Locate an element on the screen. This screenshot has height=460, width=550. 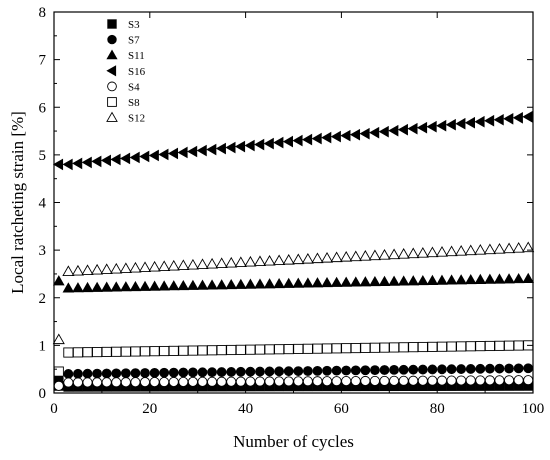
x-axis-title: Number of cycles is located at coordinates (293, 441).